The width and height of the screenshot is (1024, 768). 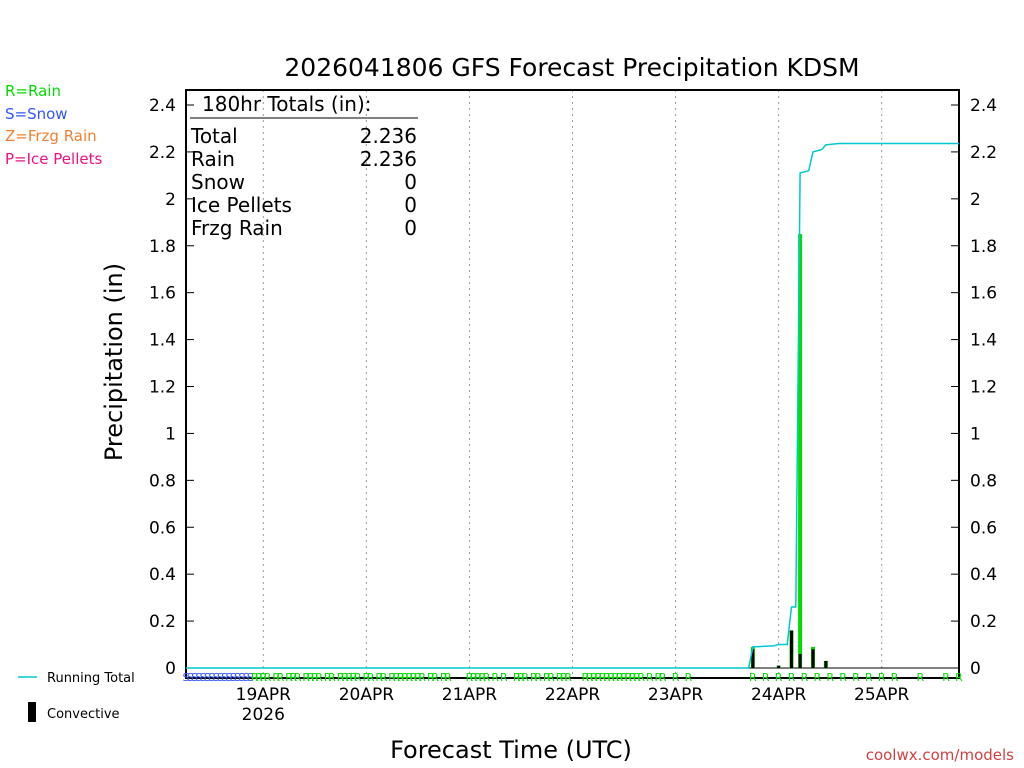 I want to click on x-tick-sublabel: 2026, so click(x=263, y=715).